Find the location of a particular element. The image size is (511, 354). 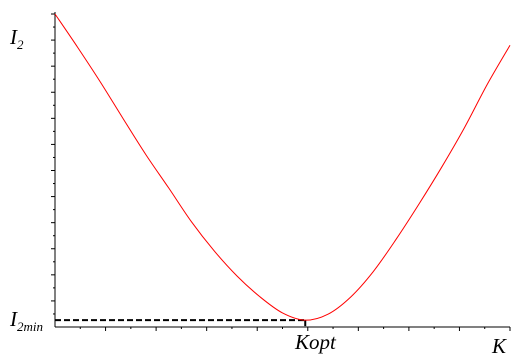

x-axis-label: K is located at coordinates (499, 344).